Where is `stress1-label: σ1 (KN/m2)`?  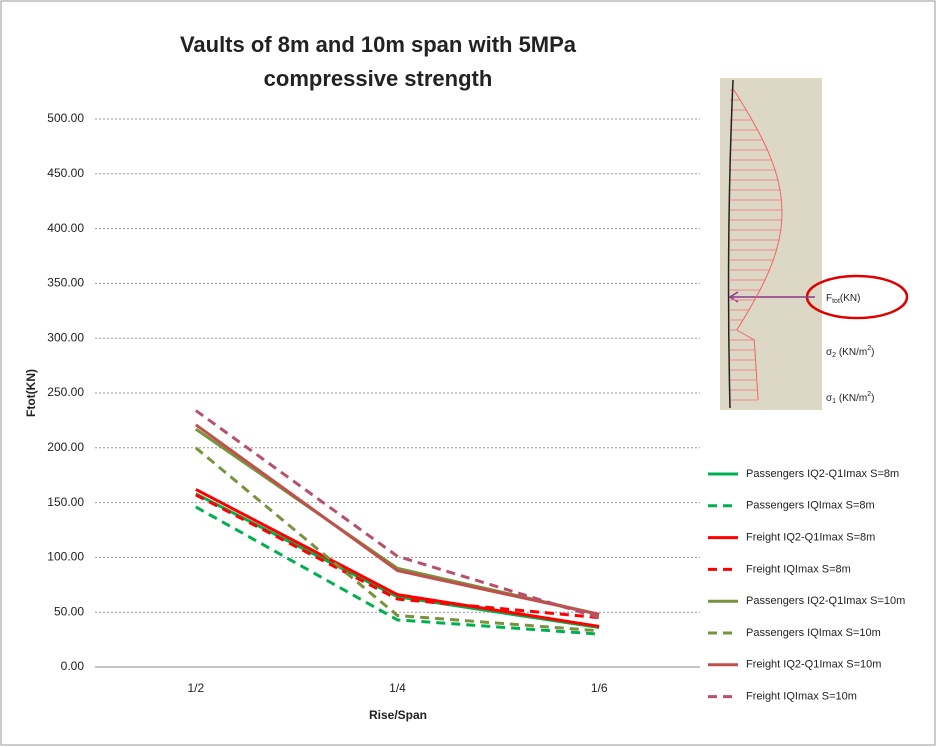
stress1-label: σ1 (KN/m2) is located at coordinates (850, 398).